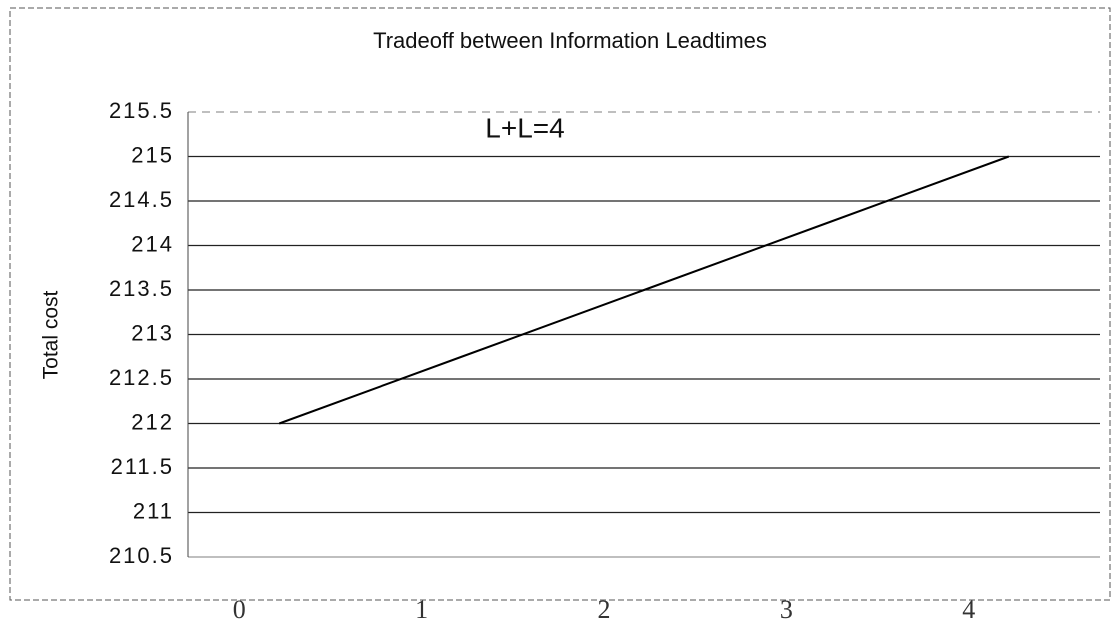 This screenshot has width=1116, height=623. Describe the element at coordinates (786, 609) in the screenshot. I see `x-tick-label: 3` at that location.